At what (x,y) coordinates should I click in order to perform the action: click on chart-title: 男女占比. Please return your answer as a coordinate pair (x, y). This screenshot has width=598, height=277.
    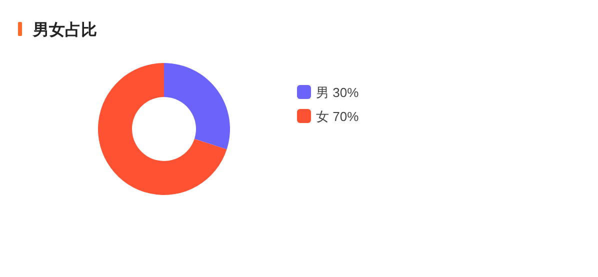
    Looking at the image, I should click on (64, 30).